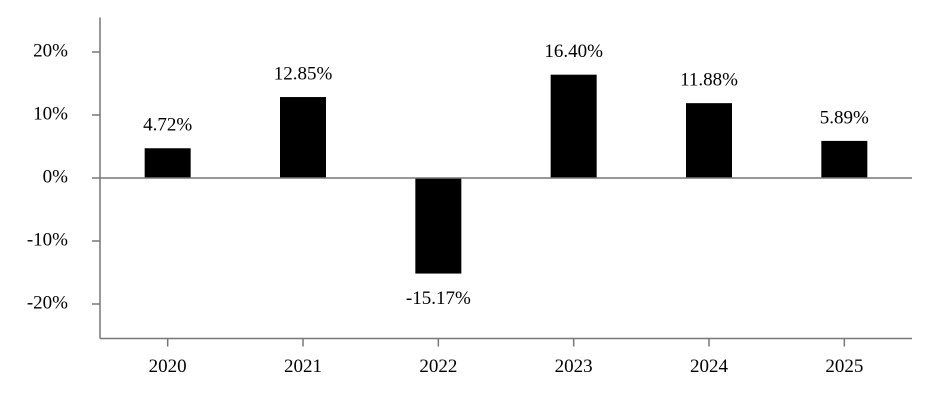  What do you see at coordinates (168, 366) in the screenshot?
I see `x-tick-label: 2020` at bounding box center [168, 366].